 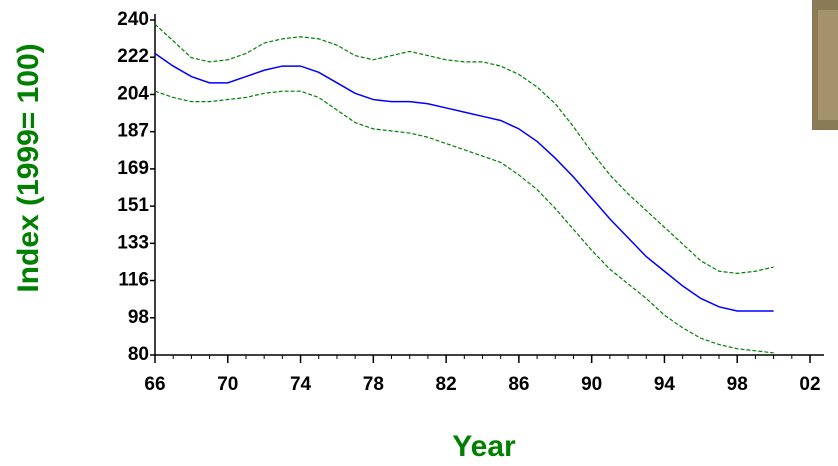 I want to click on x-tick-label: 70, so click(x=227, y=384).